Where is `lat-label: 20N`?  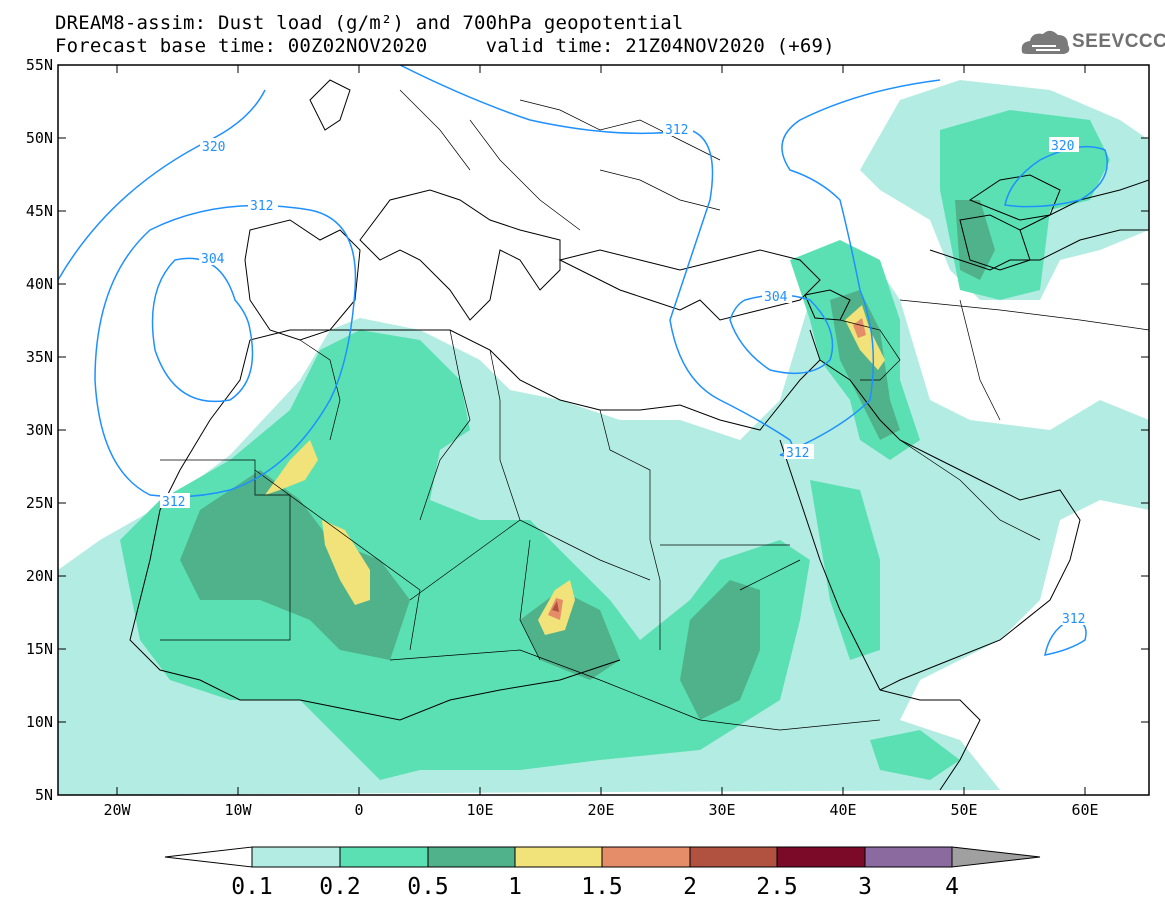
lat-label: 20N is located at coordinates (39, 576).